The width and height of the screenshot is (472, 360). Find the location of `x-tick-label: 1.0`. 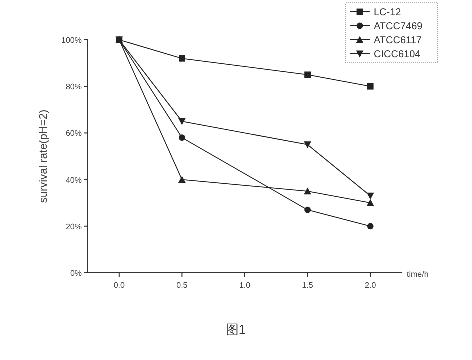

x-tick-label: 1.0 is located at coordinates (245, 285).